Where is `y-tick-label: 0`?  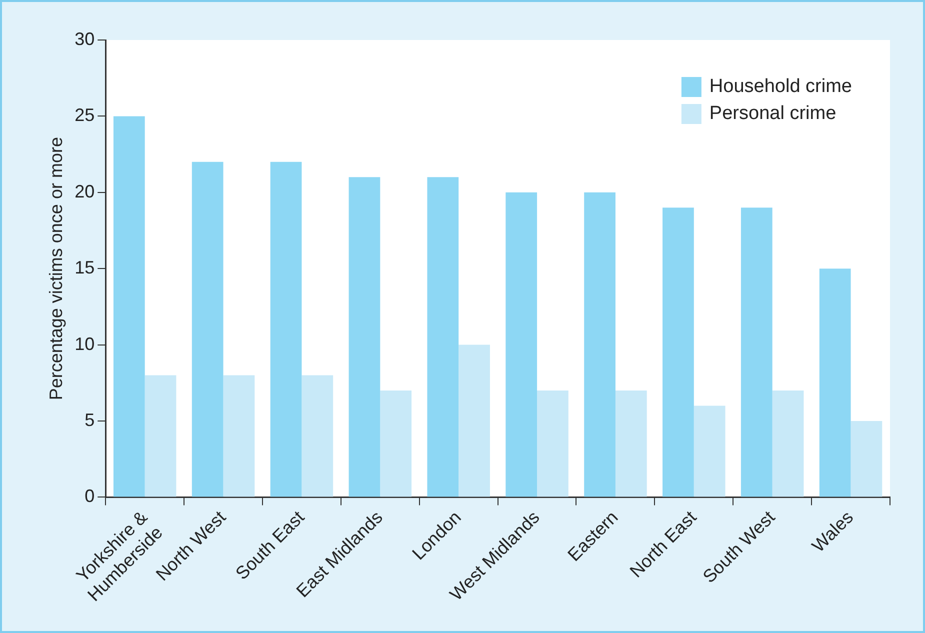
y-tick-label: 0 is located at coordinates (89, 496).